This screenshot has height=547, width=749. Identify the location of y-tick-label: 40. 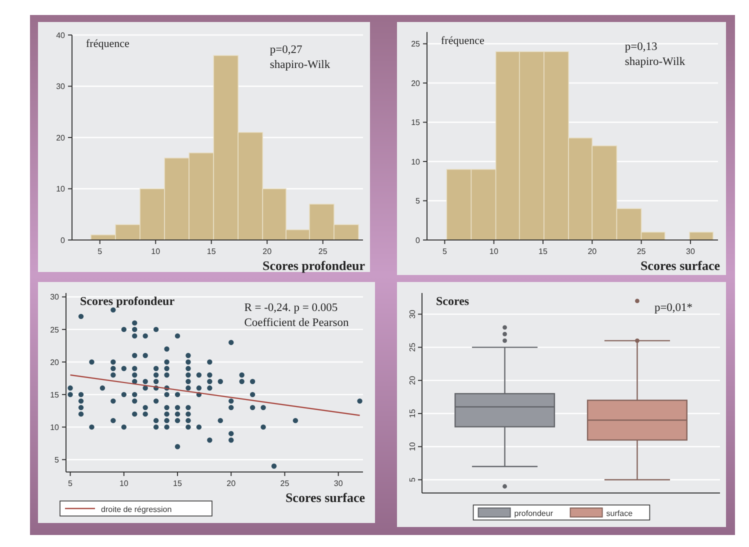
(61, 35).